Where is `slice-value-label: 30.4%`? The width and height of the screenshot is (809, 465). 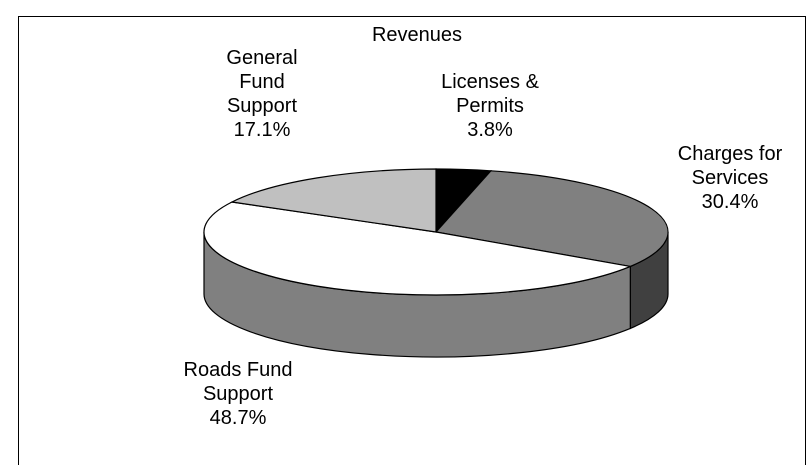 slice-value-label: 30.4% is located at coordinates (730, 202).